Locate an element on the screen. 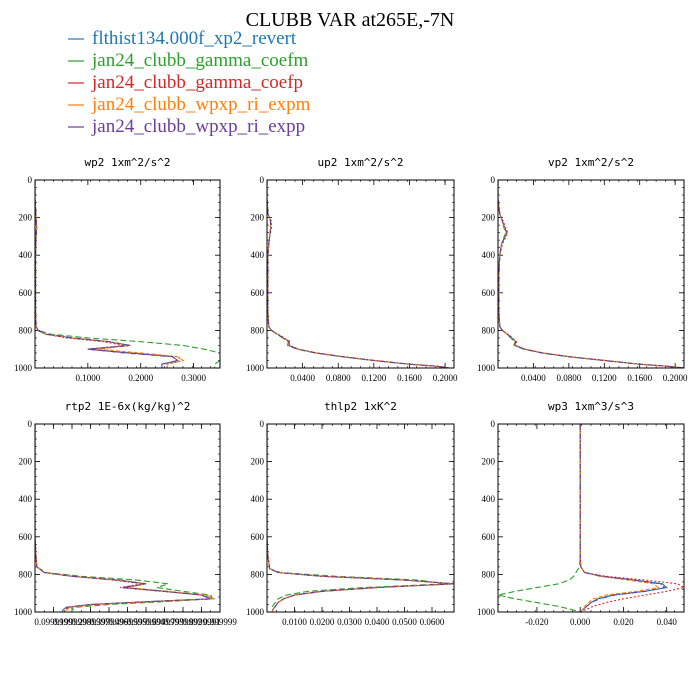 Image resolution: width=700 pixels, height=700 pixels. panel-title: wp2 1xm^2/s^2 is located at coordinates (127, 162).